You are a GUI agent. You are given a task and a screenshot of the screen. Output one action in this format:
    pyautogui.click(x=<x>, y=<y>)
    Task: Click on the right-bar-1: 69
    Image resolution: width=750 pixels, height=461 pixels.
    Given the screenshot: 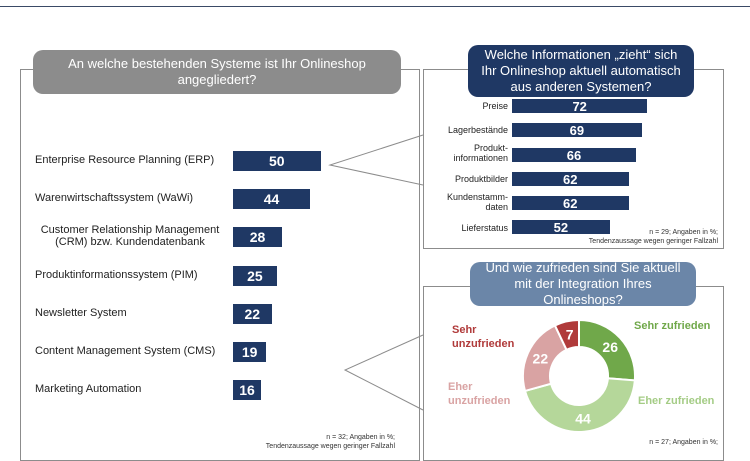 What is the action you would take?
    pyautogui.click(x=577, y=130)
    